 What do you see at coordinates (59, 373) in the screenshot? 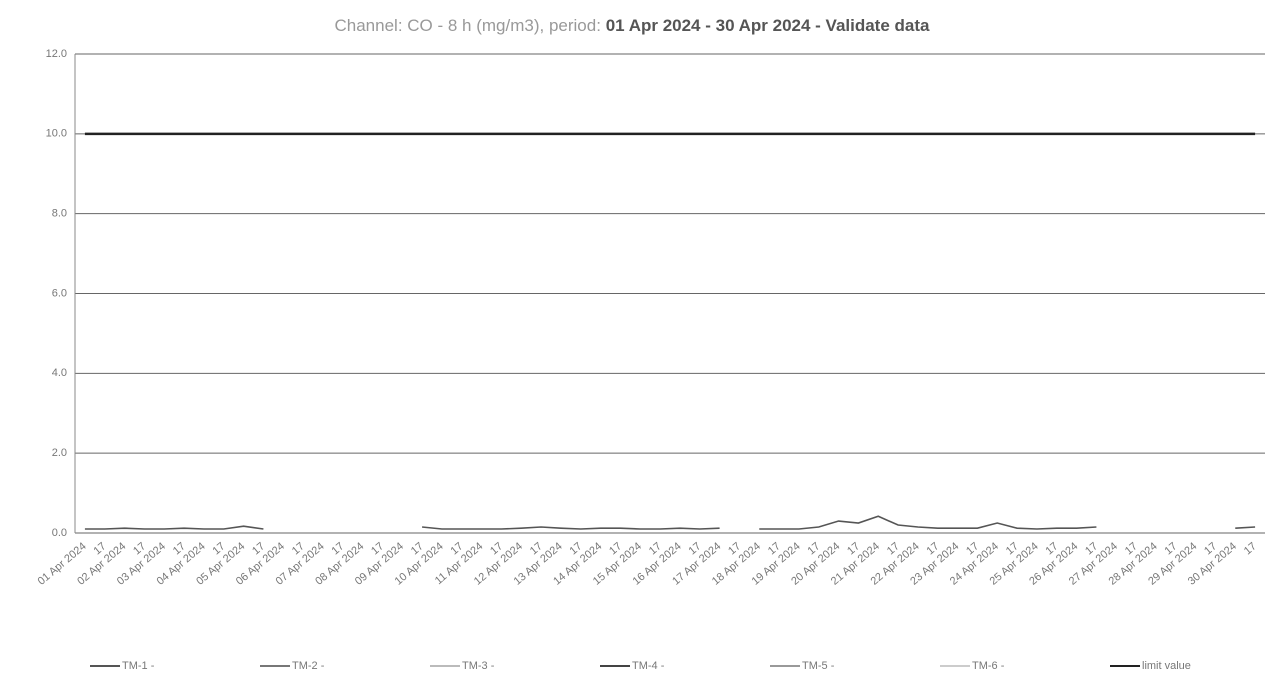
I see `y-tick-label: 4.0` at bounding box center [59, 373].